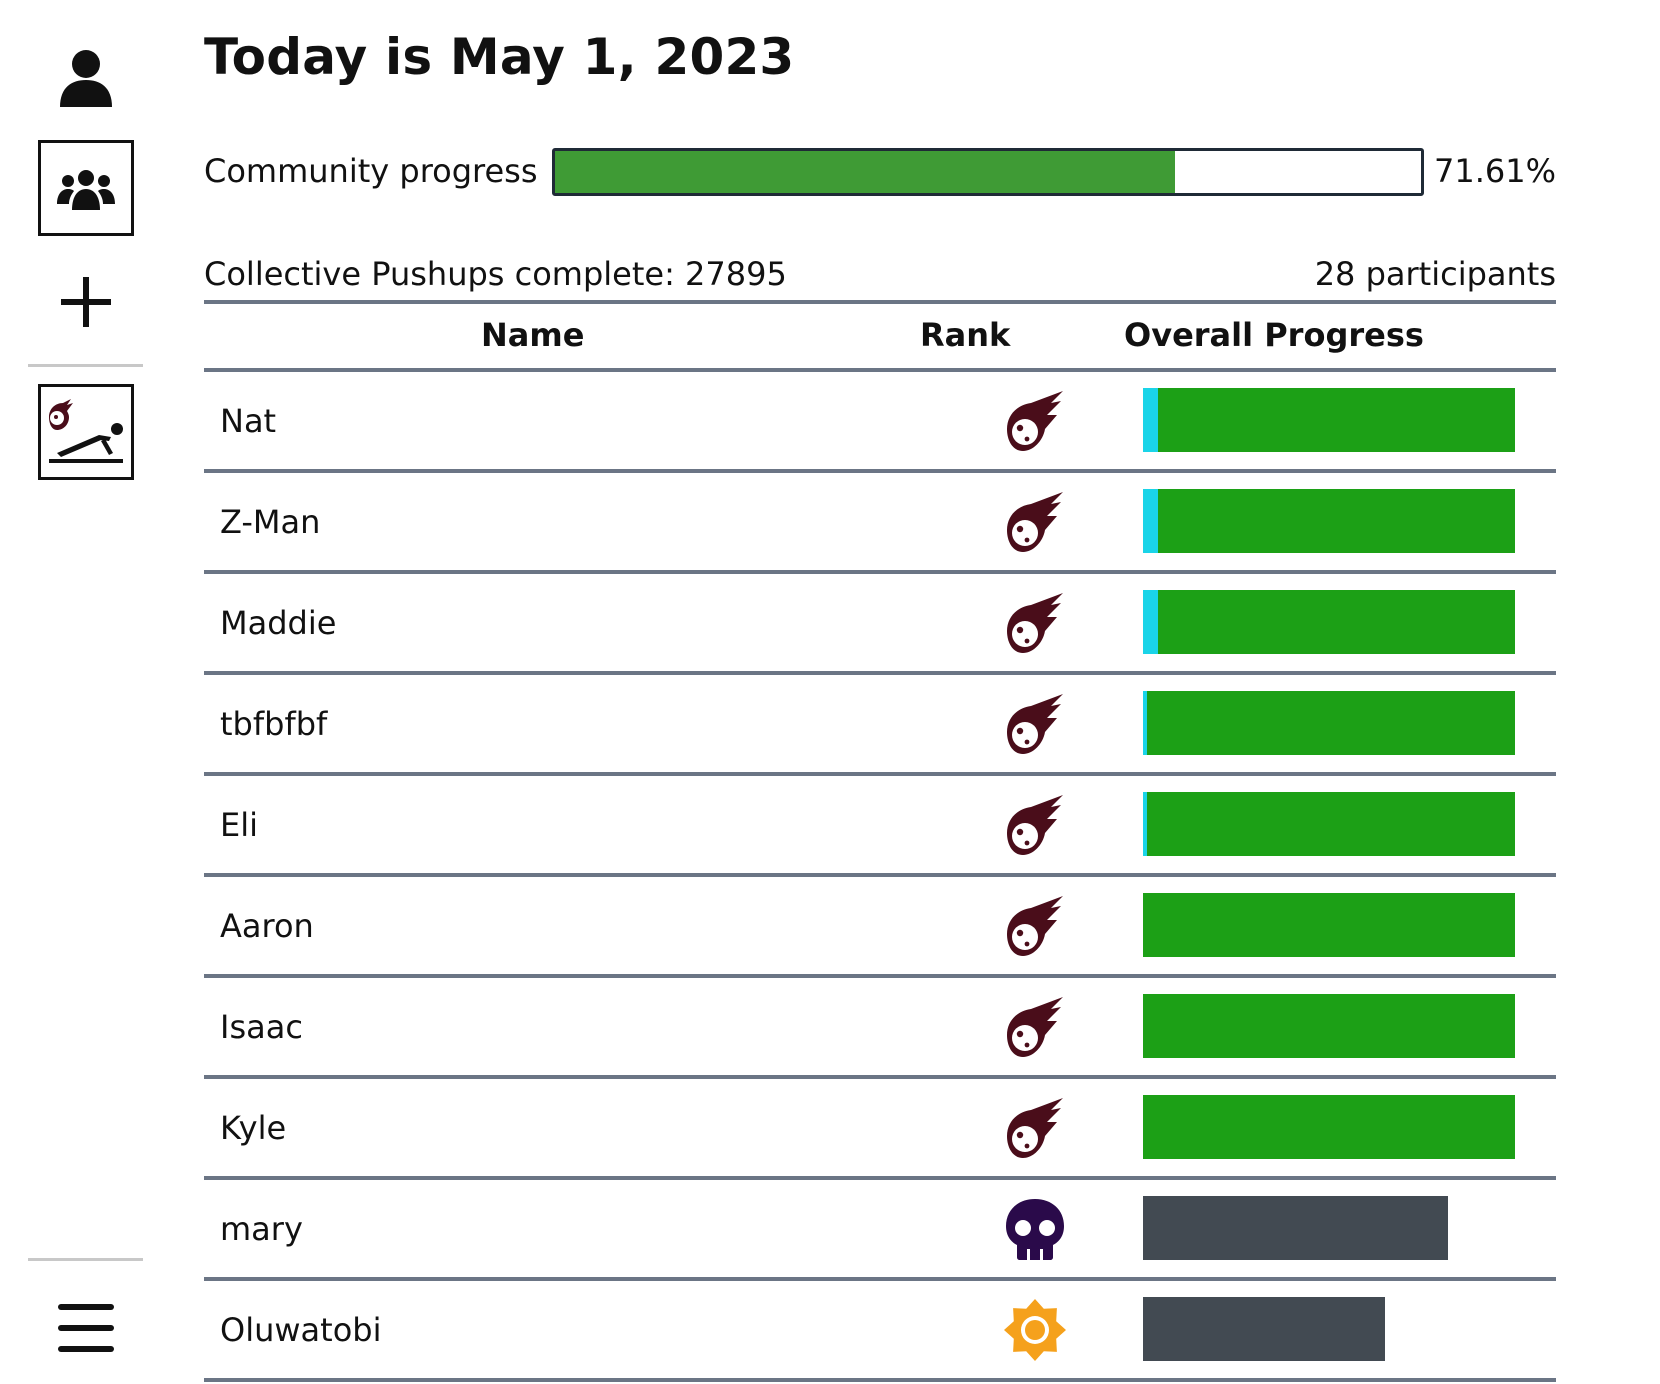  Describe the element at coordinates (261, 1229) in the screenshot. I see `participant-name: mary` at that location.